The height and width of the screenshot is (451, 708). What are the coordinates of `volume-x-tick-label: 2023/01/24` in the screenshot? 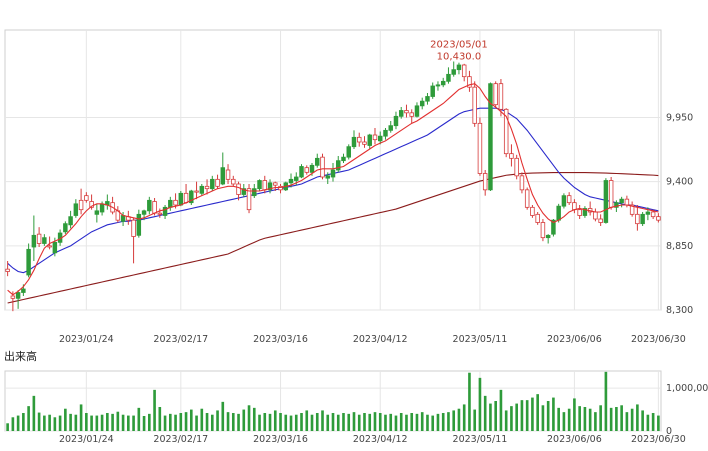 It's located at (86, 439).